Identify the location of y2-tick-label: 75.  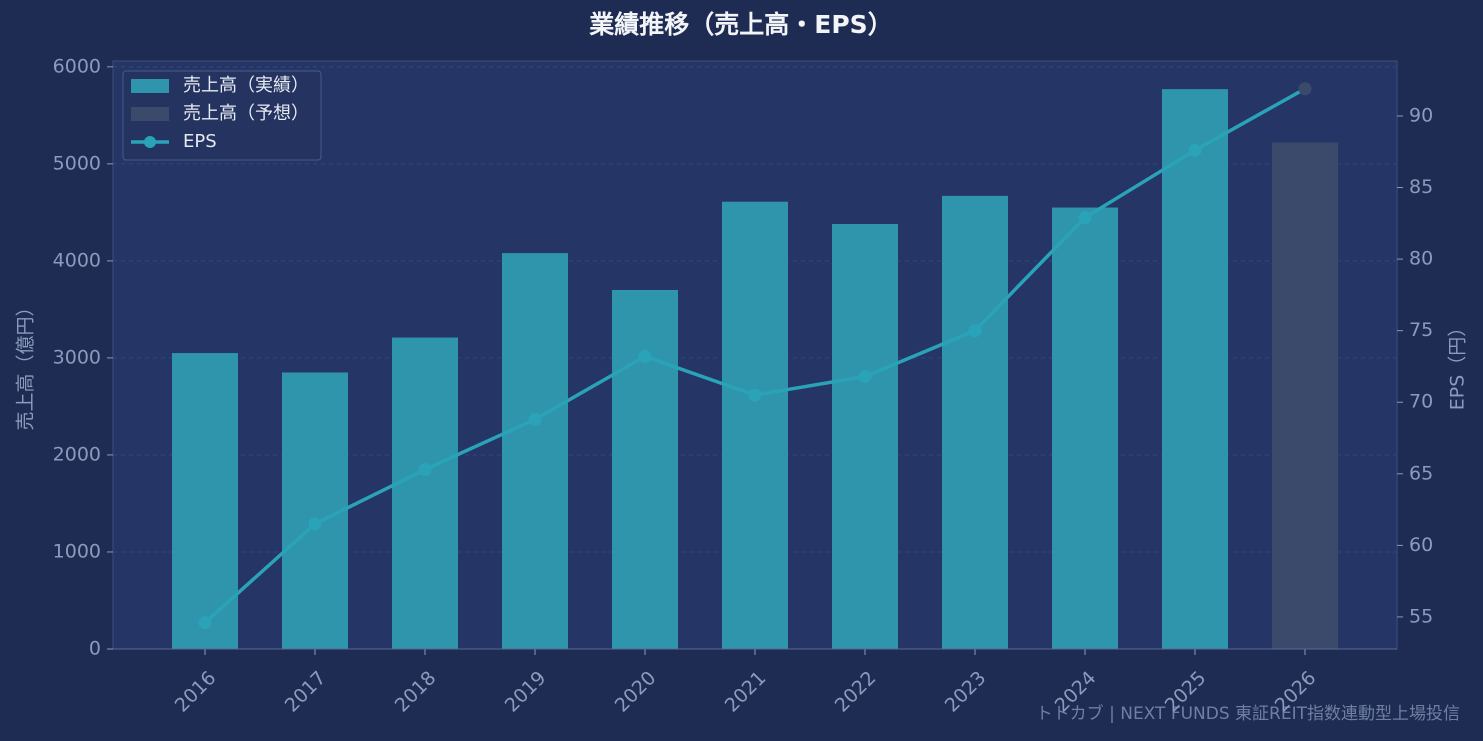
(1421, 330).